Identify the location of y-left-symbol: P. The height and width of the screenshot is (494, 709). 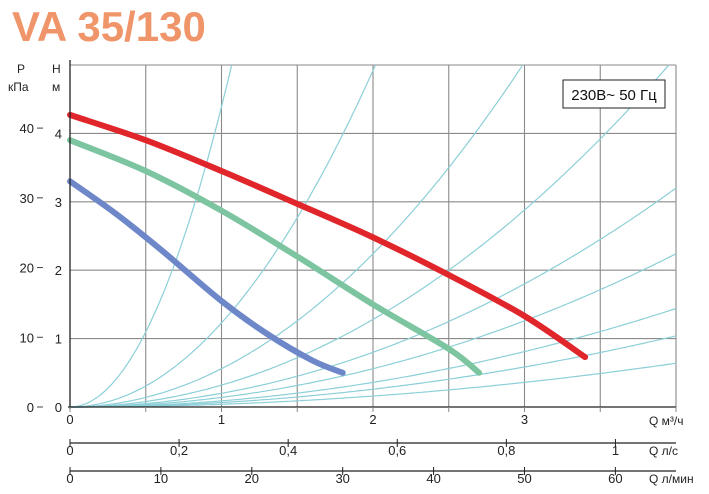
(21, 69).